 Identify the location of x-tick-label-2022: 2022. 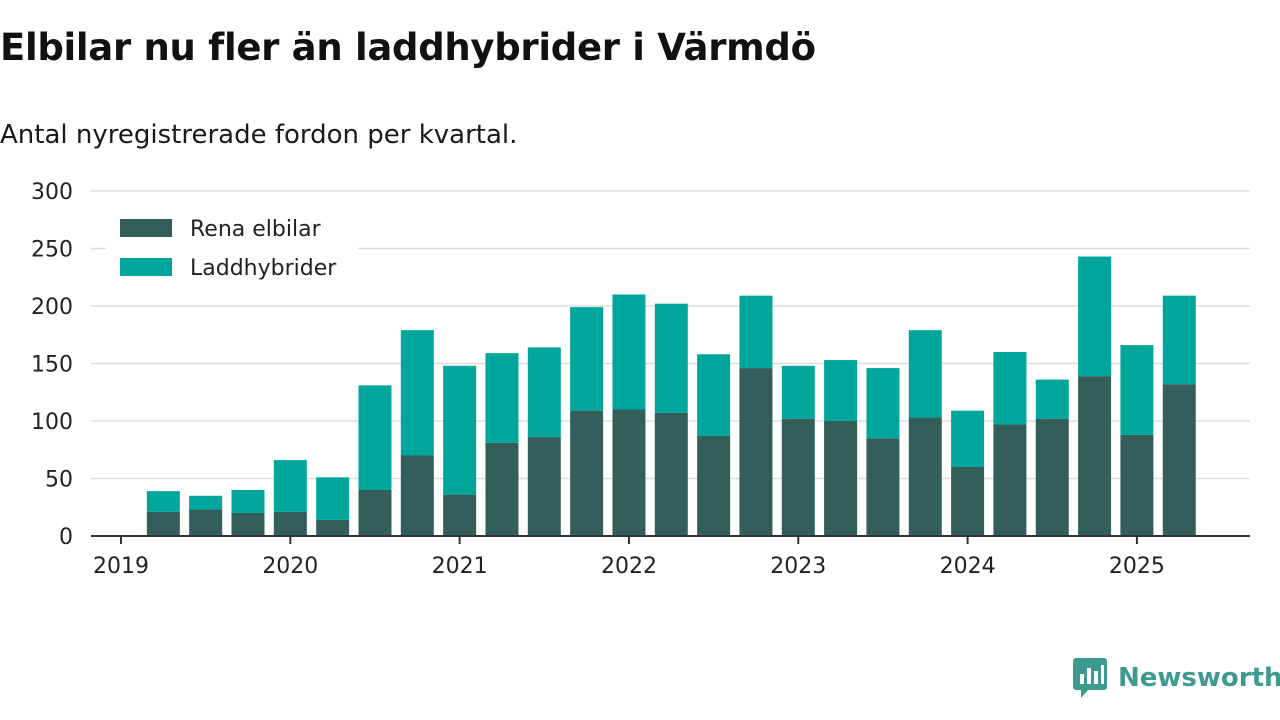
(629, 566).